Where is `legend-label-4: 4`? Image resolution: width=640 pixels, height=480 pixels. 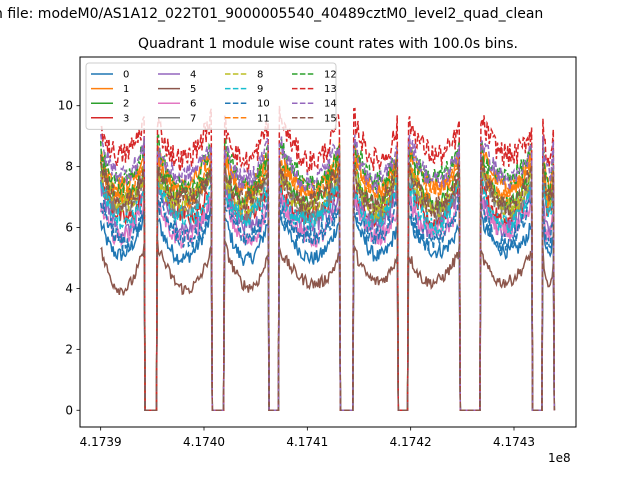
legend-label-4: 4 is located at coordinates (193, 75).